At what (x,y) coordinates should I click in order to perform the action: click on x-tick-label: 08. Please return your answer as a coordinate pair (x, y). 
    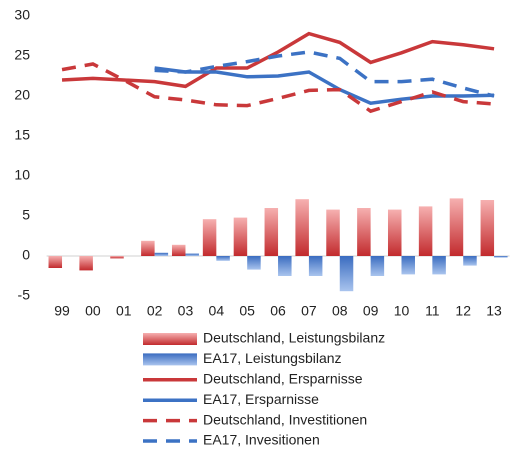
    Looking at the image, I should click on (340, 311).